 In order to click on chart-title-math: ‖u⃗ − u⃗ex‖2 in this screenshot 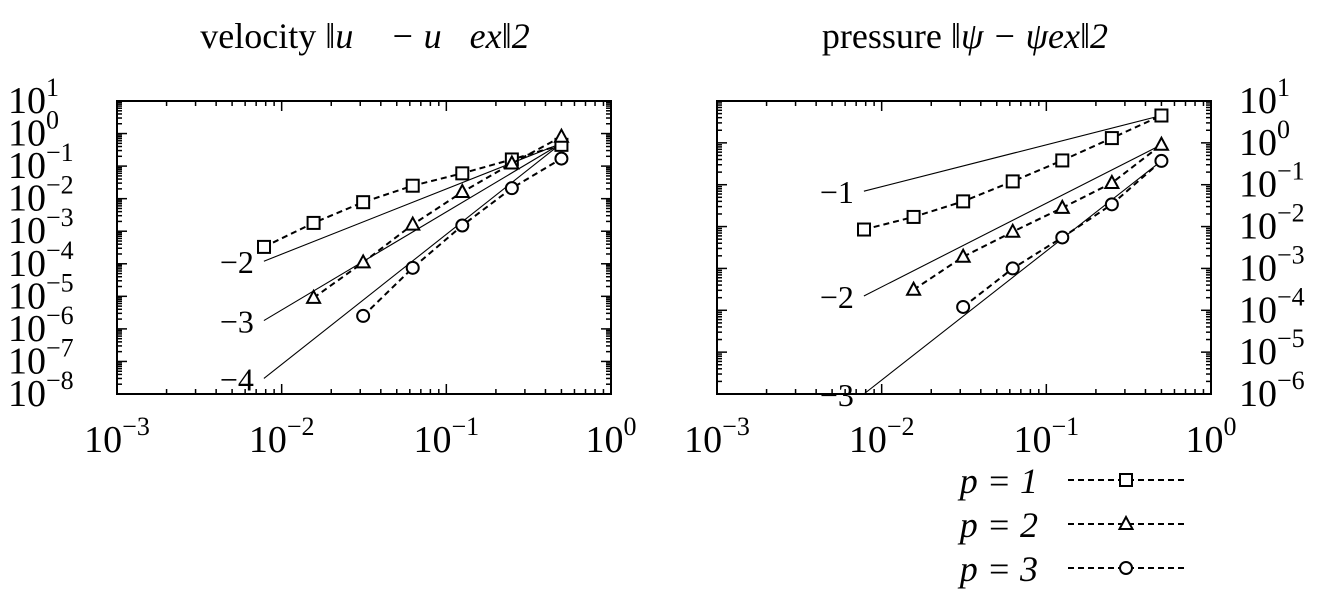, I will do `click(427, 36)`.